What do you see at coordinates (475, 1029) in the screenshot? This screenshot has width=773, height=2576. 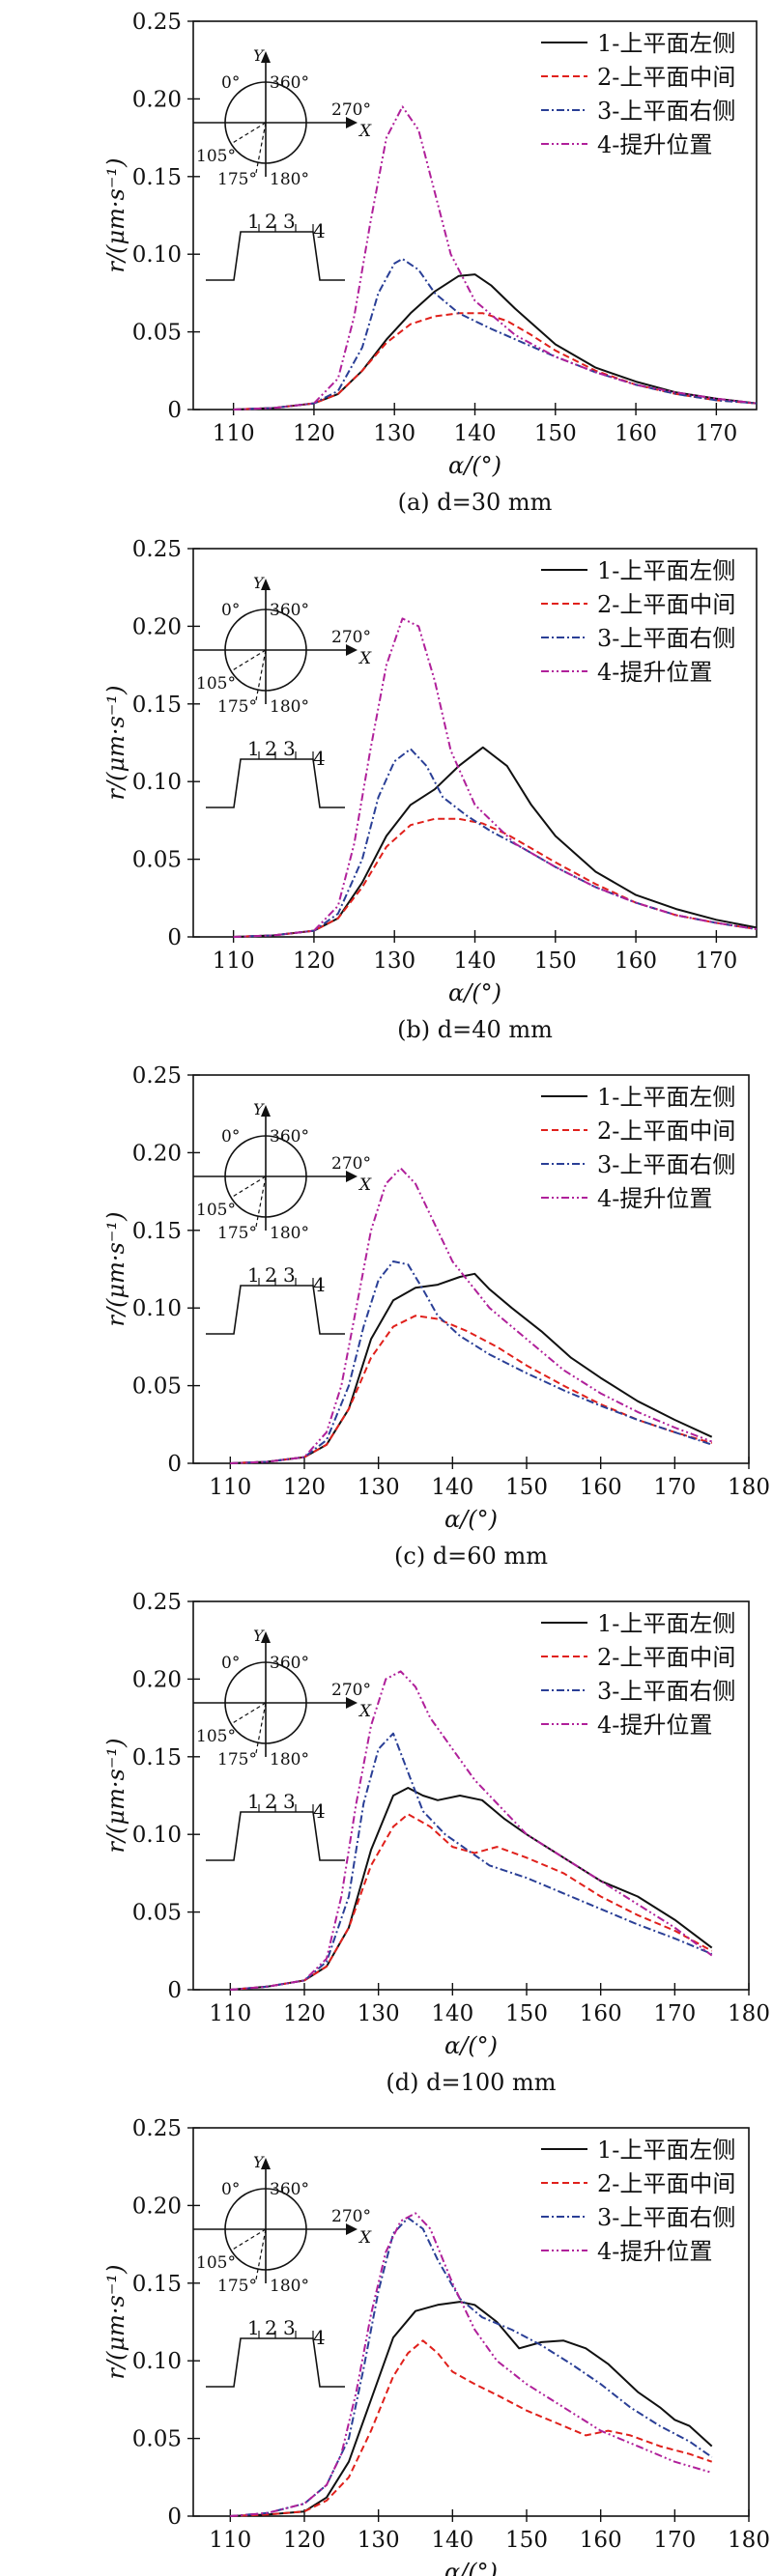 I see `chart-caption: (b) d=40 mm` at bounding box center [475, 1029].